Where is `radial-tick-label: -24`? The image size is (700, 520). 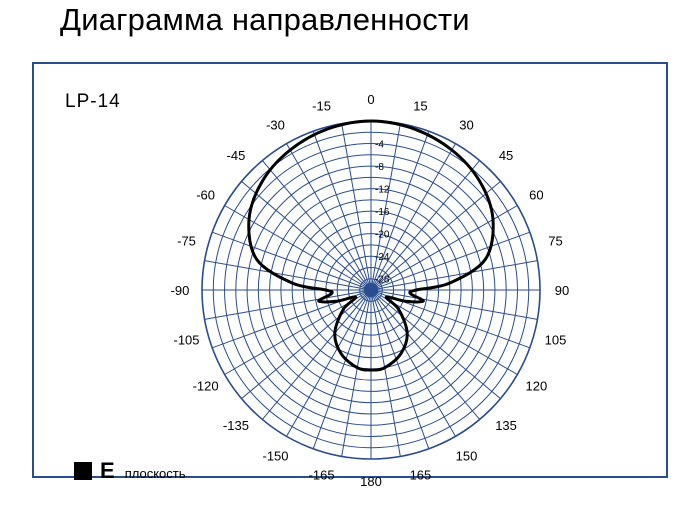 radial-tick-label: -24 is located at coordinates (382, 257).